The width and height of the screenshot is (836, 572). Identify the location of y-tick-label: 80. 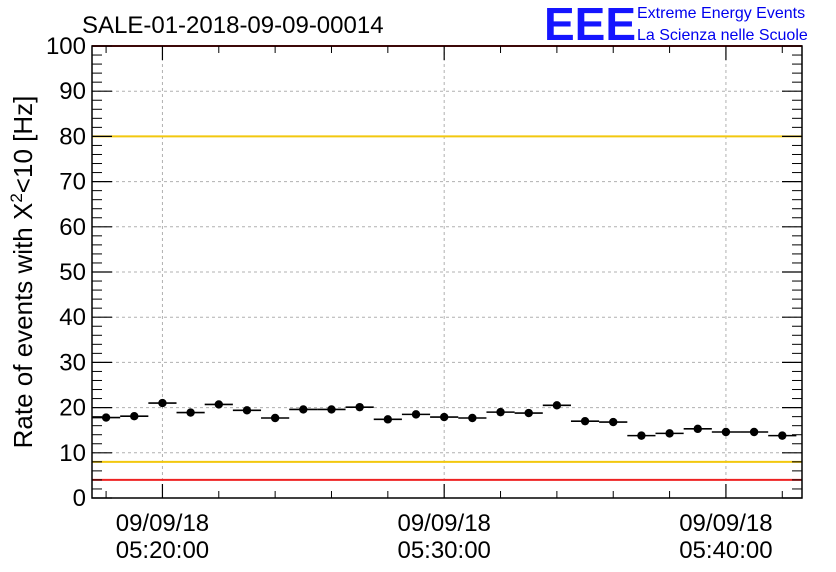
(72, 136).